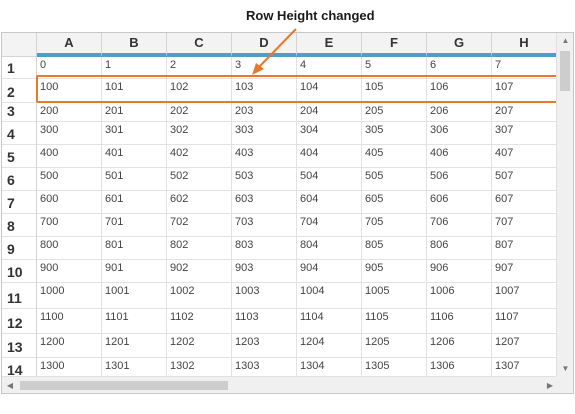  Describe the element at coordinates (565, 40) in the screenshot. I see `scroll-up-icon: ▲` at that location.